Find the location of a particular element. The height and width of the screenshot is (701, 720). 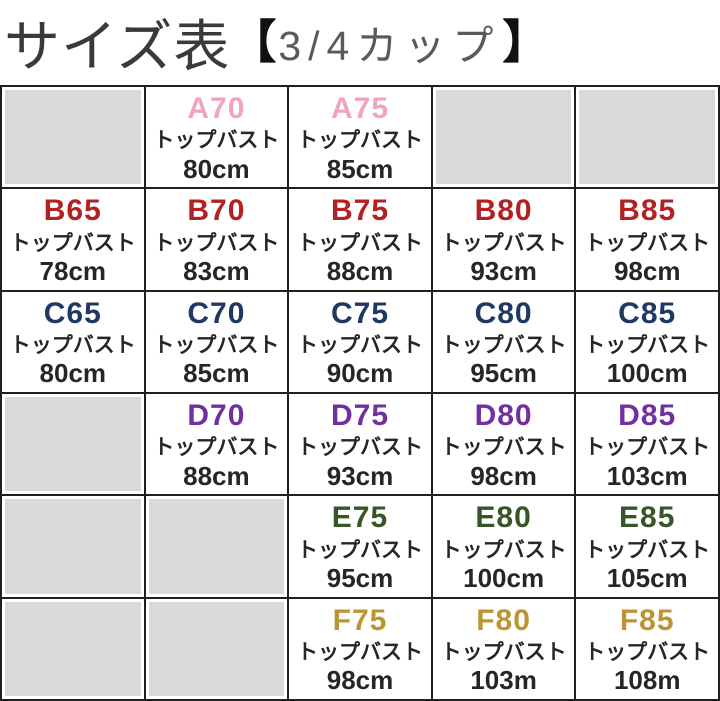

size-code: B80 is located at coordinates (503, 211).